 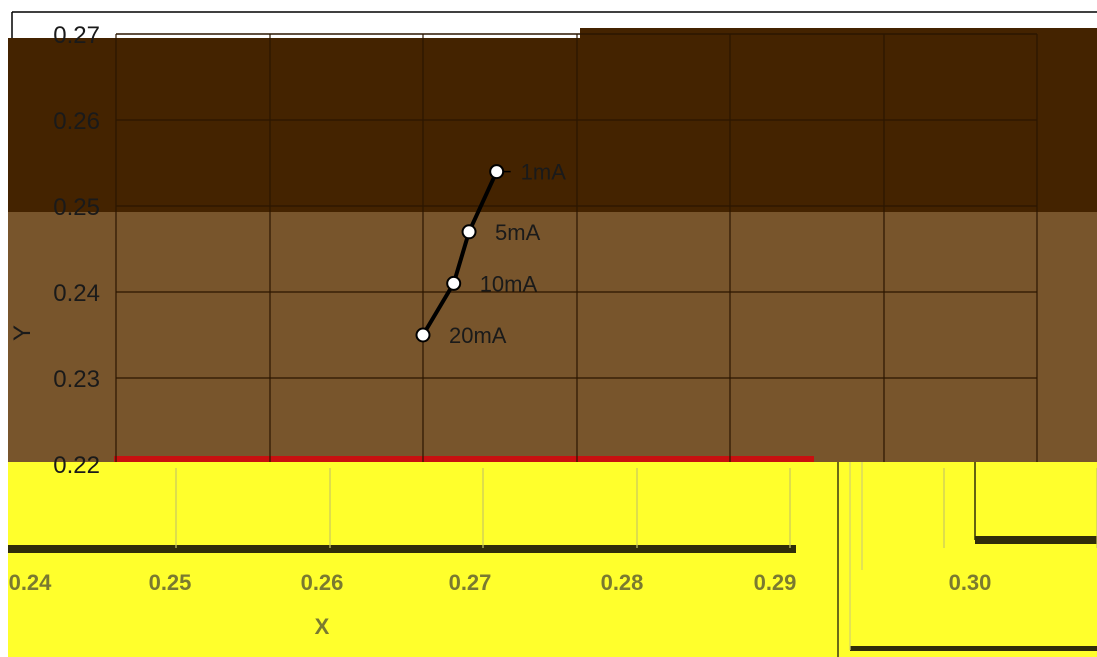 What do you see at coordinates (544, 172) in the screenshot?
I see `data-label: 1mA` at bounding box center [544, 172].